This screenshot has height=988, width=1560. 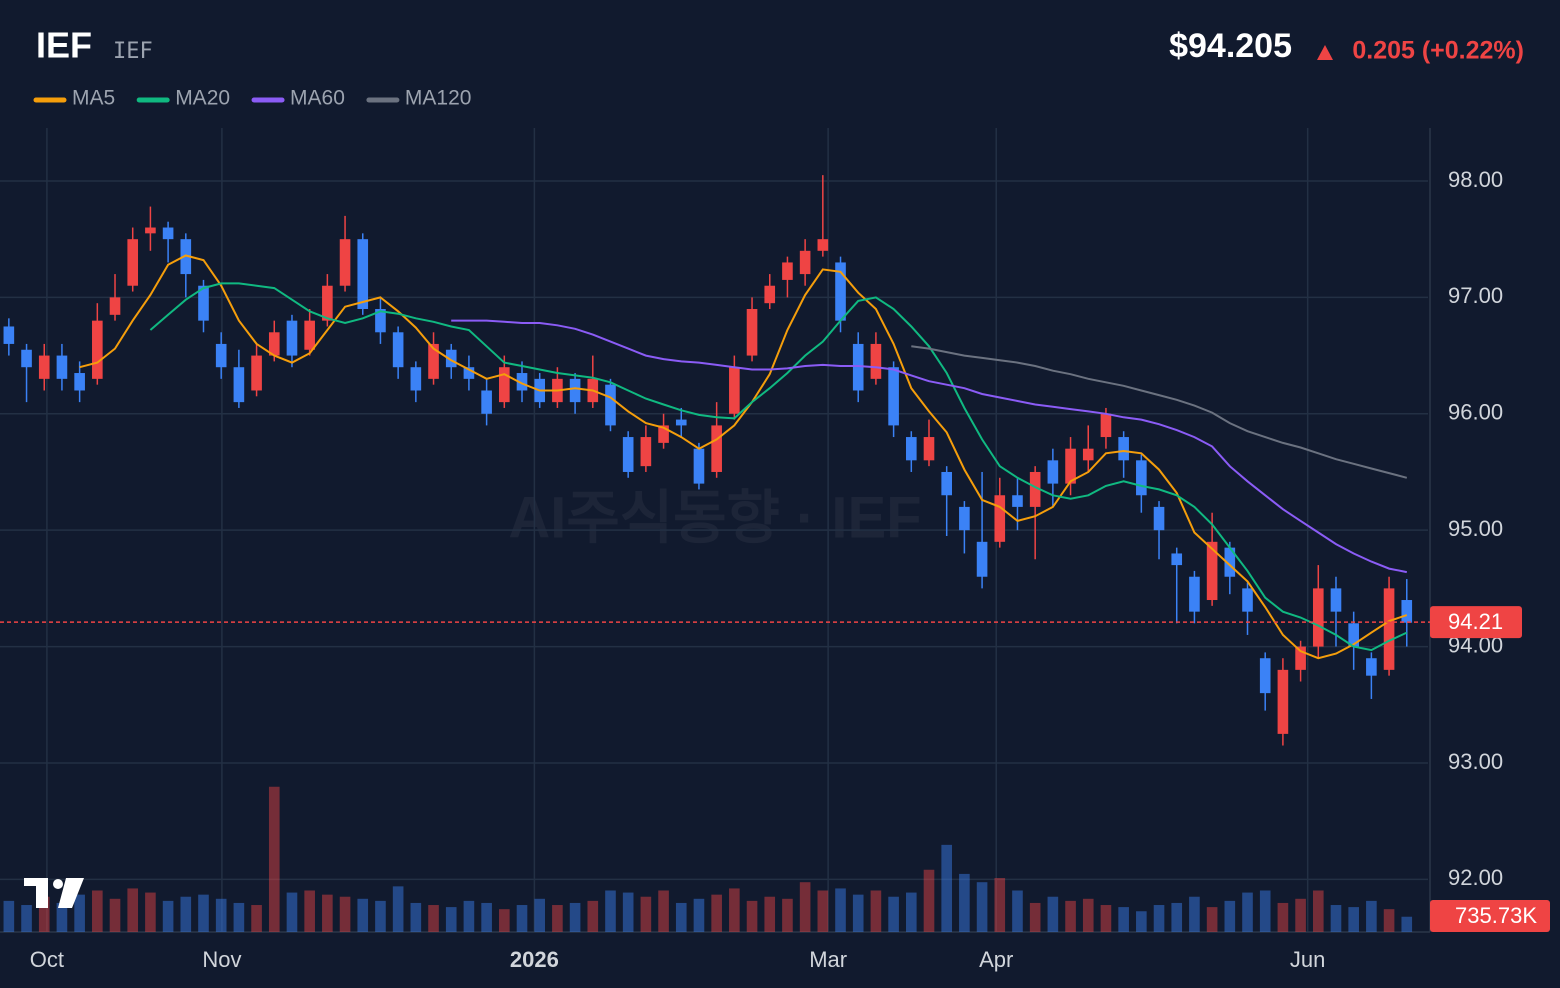 I want to click on subtitle: IEF, so click(x=133, y=51).